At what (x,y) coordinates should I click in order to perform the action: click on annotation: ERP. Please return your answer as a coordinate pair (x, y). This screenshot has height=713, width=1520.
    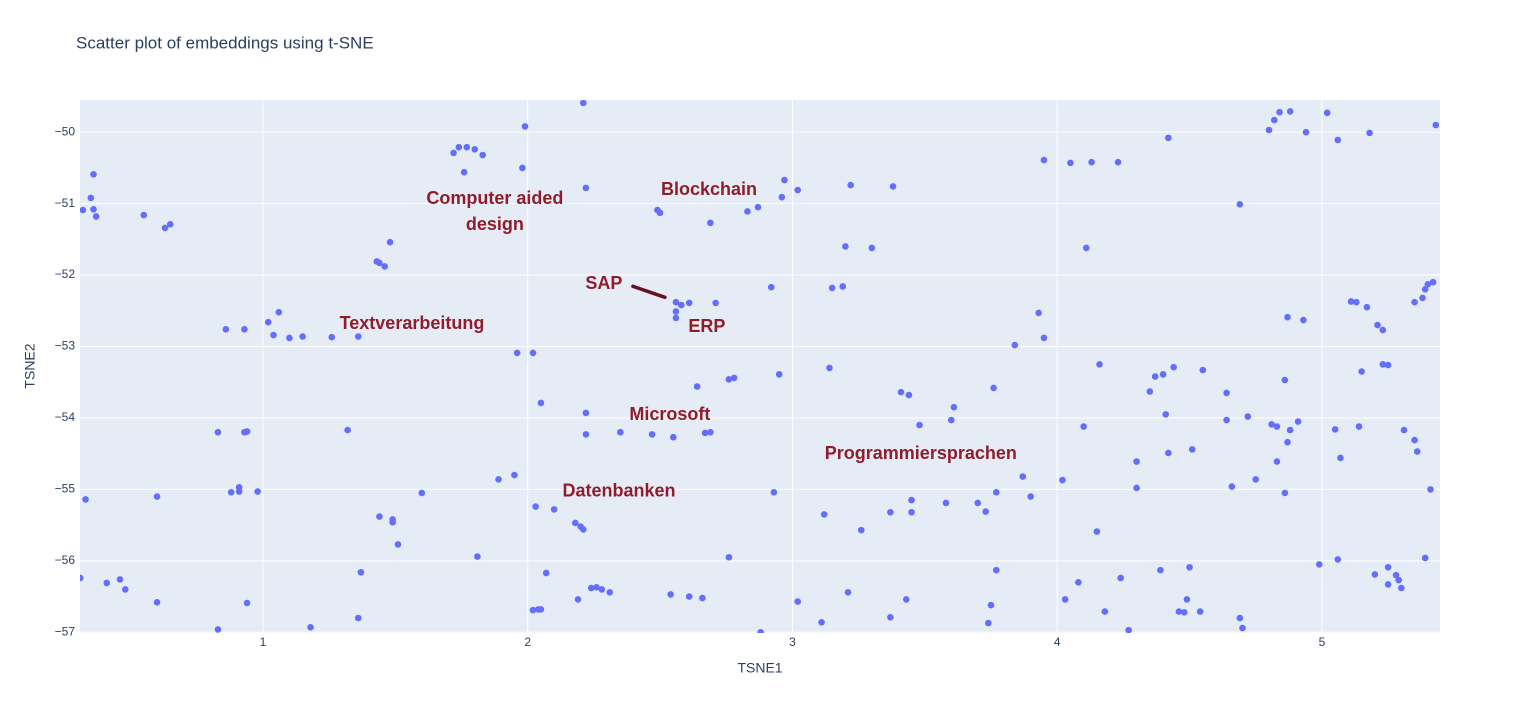
    Looking at the image, I should click on (706, 326).